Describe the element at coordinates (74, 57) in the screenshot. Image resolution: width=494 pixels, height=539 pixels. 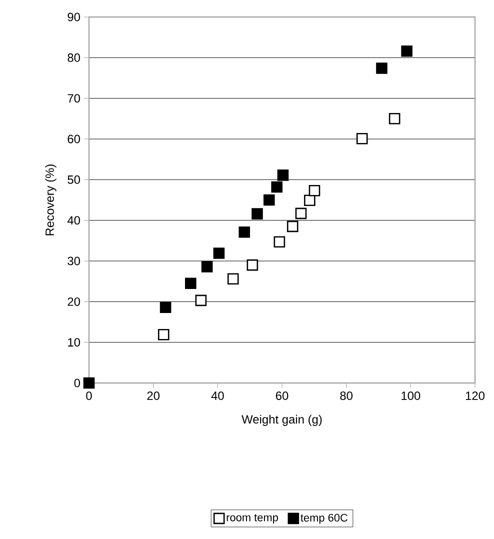
I see `y-tick-label: 80` at that location.